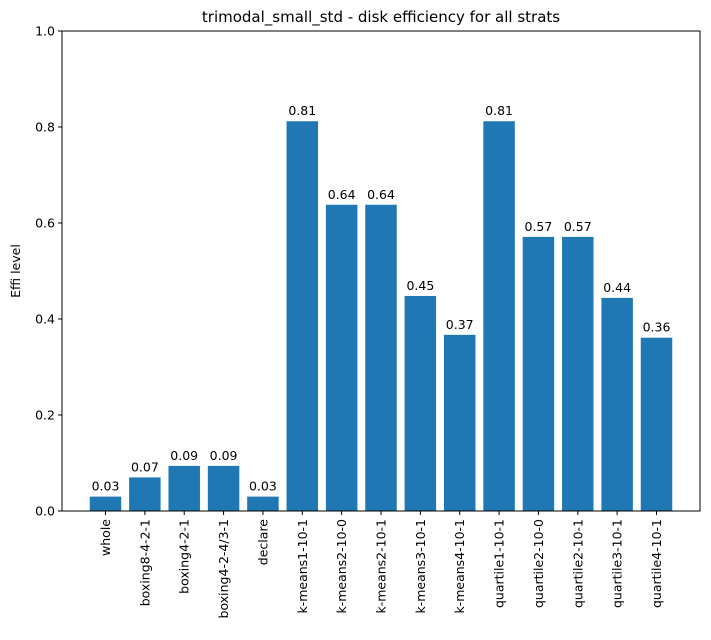 The width and height of the screenshot is (711, 640). I want to click on bar-value-label-11: 0.57, so click(539, 226).